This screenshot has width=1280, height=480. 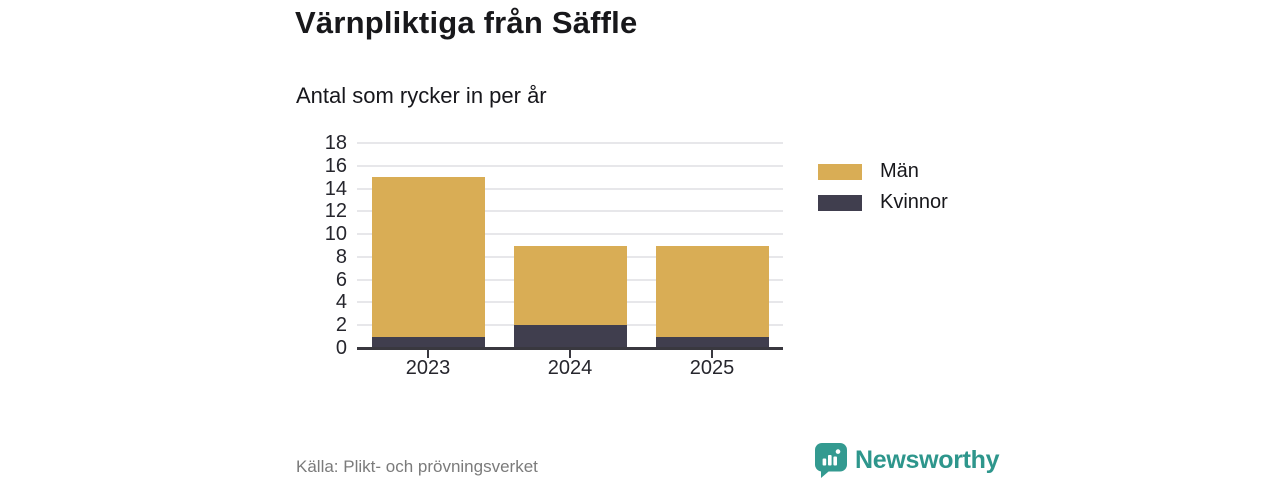 I want to click on y-axis-tick-label-16: 16, so click(x=335, y=165).